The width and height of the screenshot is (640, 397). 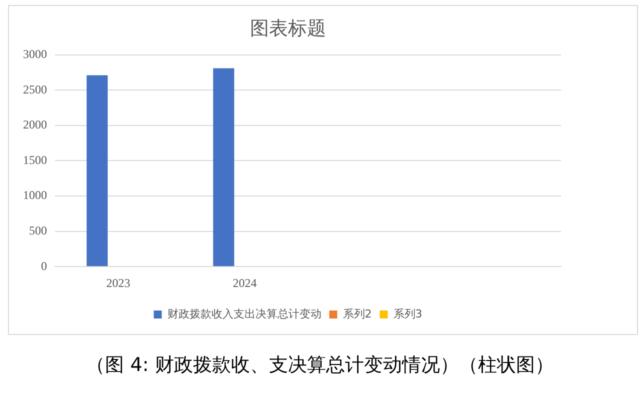 I want to click on legend-label: 系列3, so click(x=407, y=313).